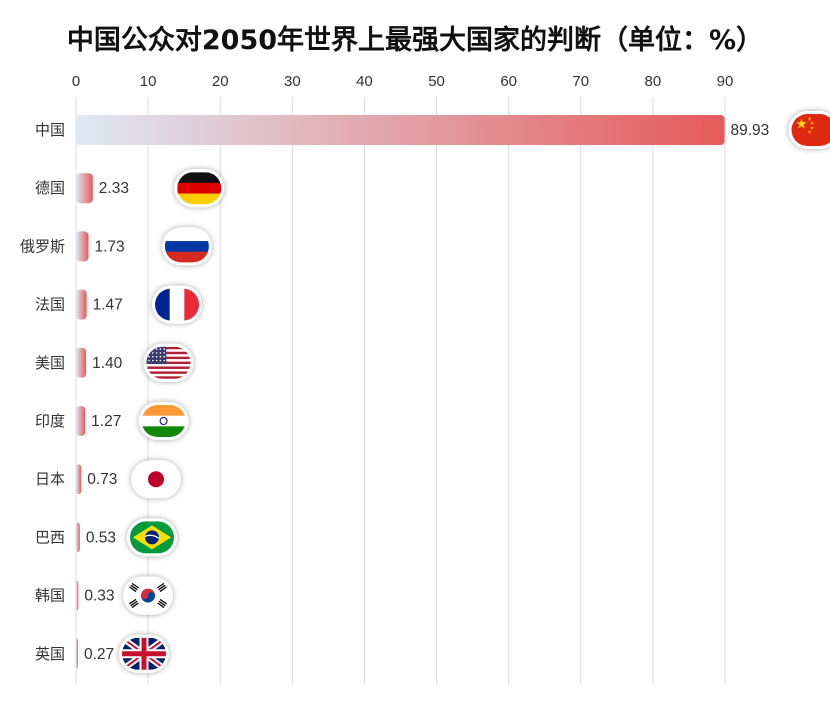  What do you see at coordinates (50, 596) in the screenshot?
I see `category-label: 韩国` at bounding box center [50, 596].